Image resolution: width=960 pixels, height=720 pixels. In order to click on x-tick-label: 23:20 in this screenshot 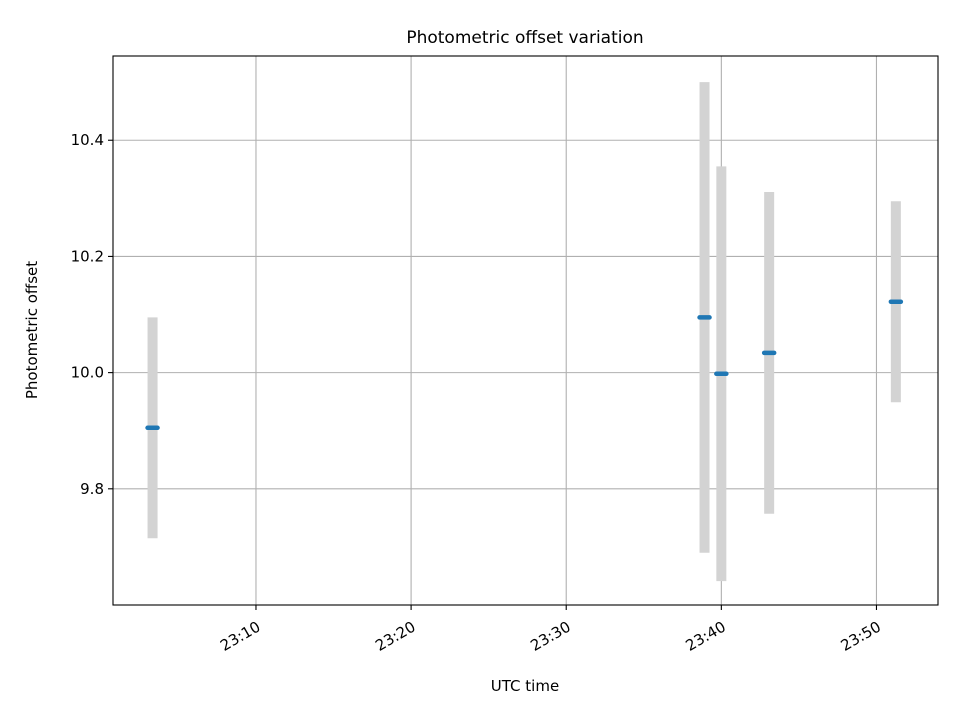, I will do `click(395, 636)`.